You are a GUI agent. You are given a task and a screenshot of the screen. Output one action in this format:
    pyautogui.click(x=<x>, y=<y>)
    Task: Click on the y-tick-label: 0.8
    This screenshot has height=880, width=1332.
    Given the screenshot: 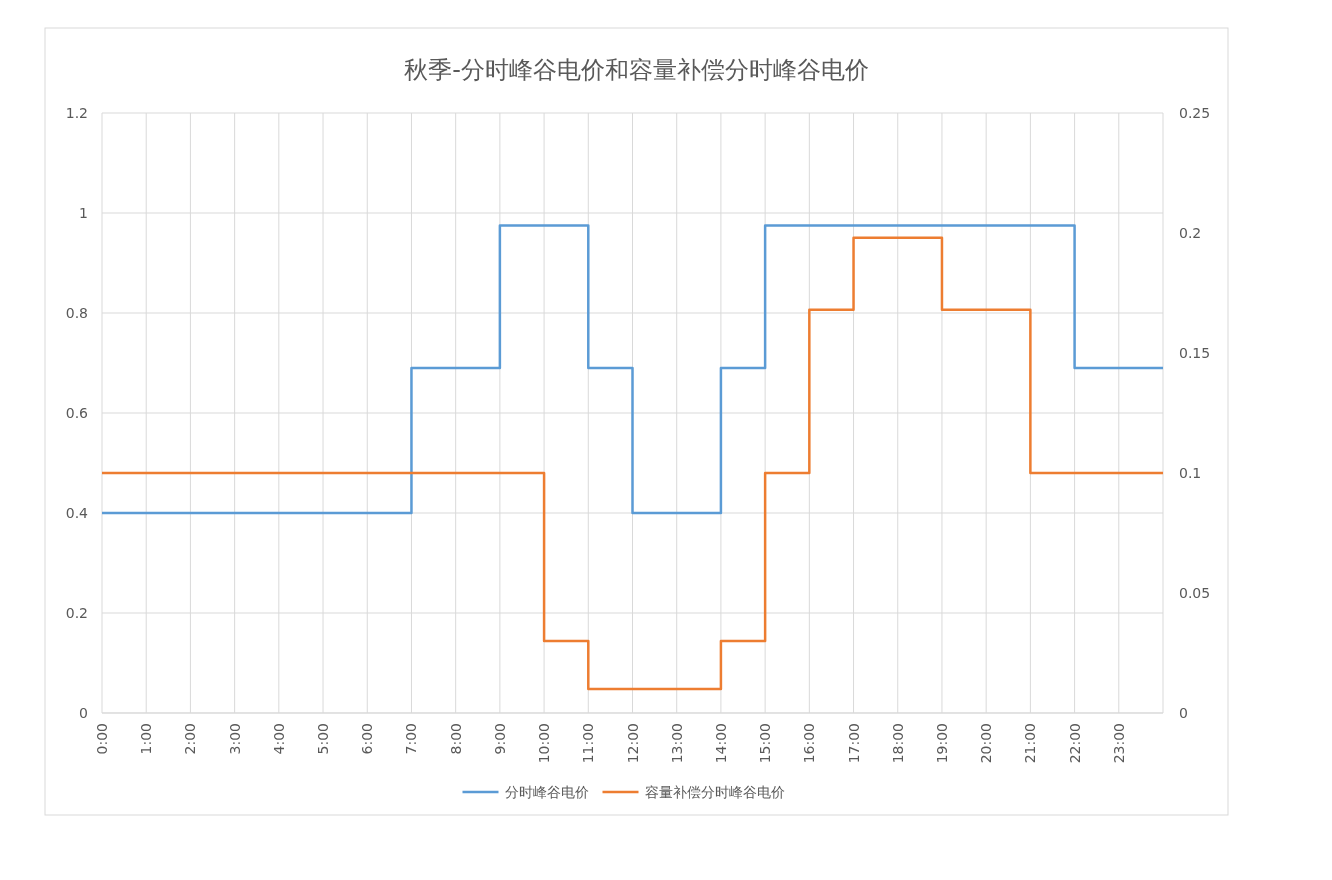 What is the action you would take?
    pyautogui.click(x=76, y=313)
    